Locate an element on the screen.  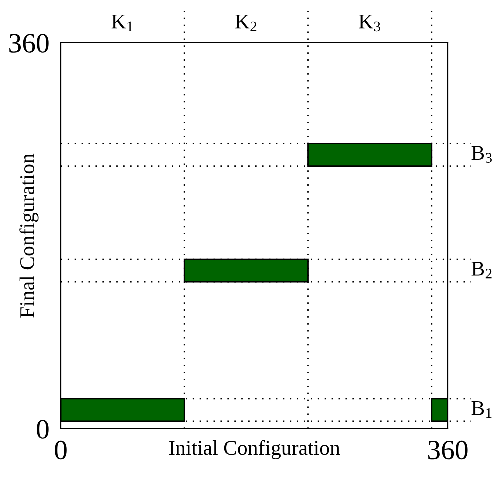
text: K$_{3}$ is located at coordinates (369, 23).